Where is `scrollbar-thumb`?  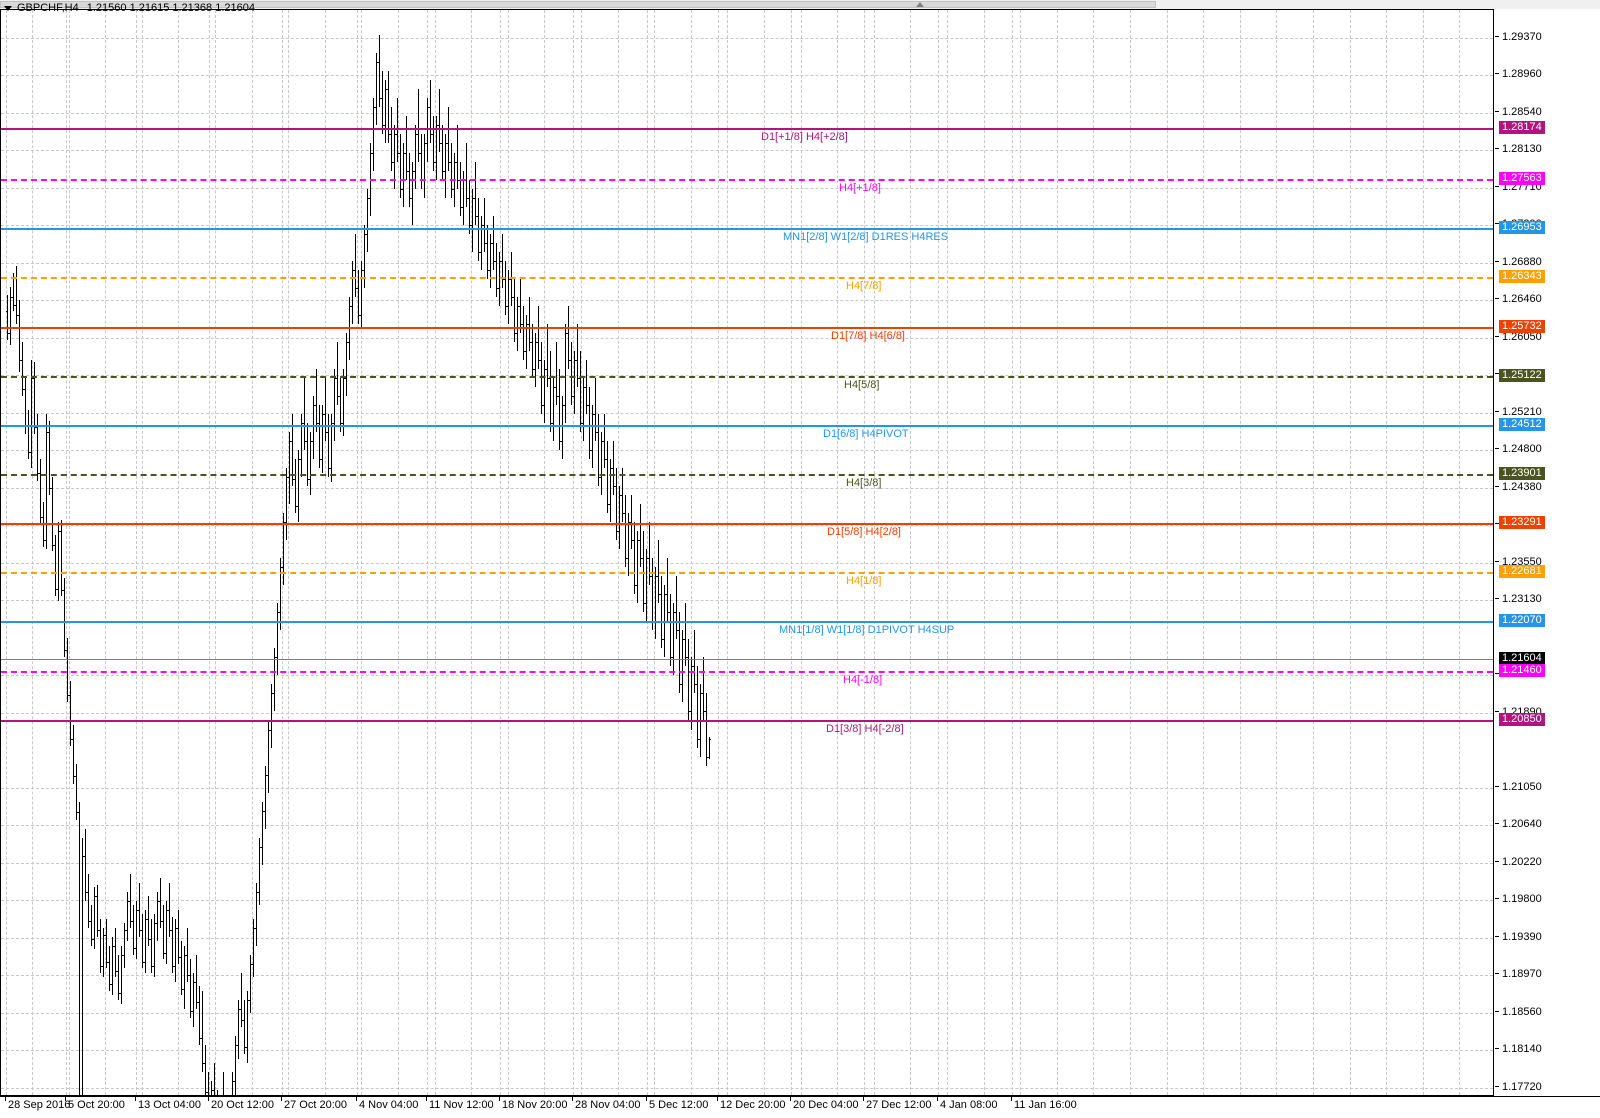
scrollbar-thumb is located at coordinates (578, 4).